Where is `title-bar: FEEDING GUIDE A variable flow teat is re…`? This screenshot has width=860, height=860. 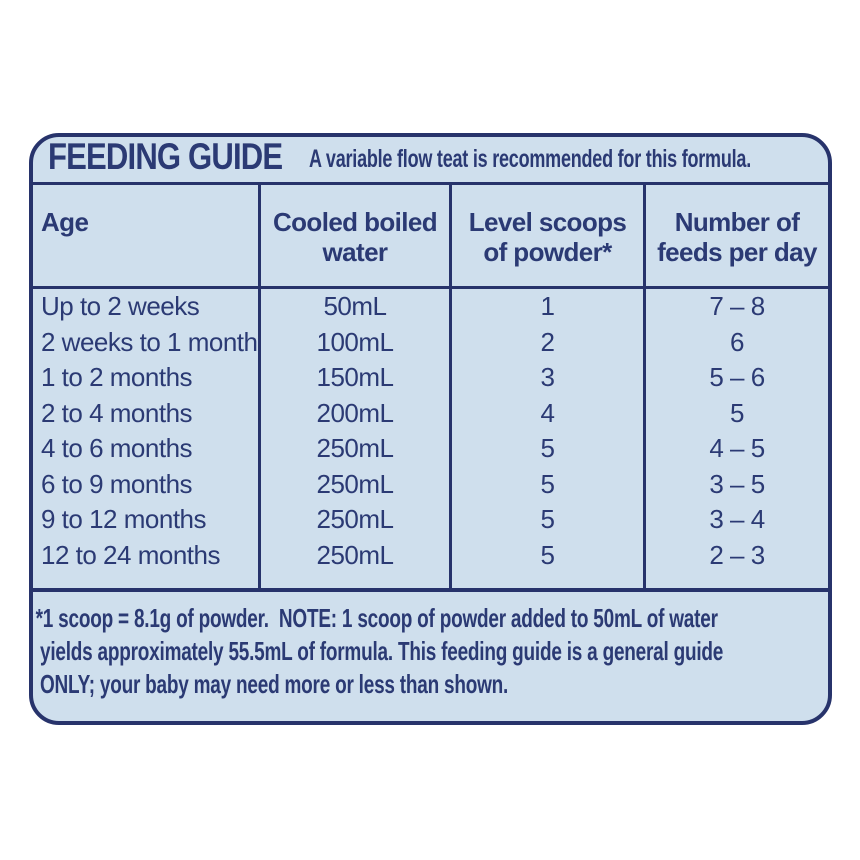 title-bar: FEEDING GUIDE A variable flow teat is re… is located at coordinates (430, 161).